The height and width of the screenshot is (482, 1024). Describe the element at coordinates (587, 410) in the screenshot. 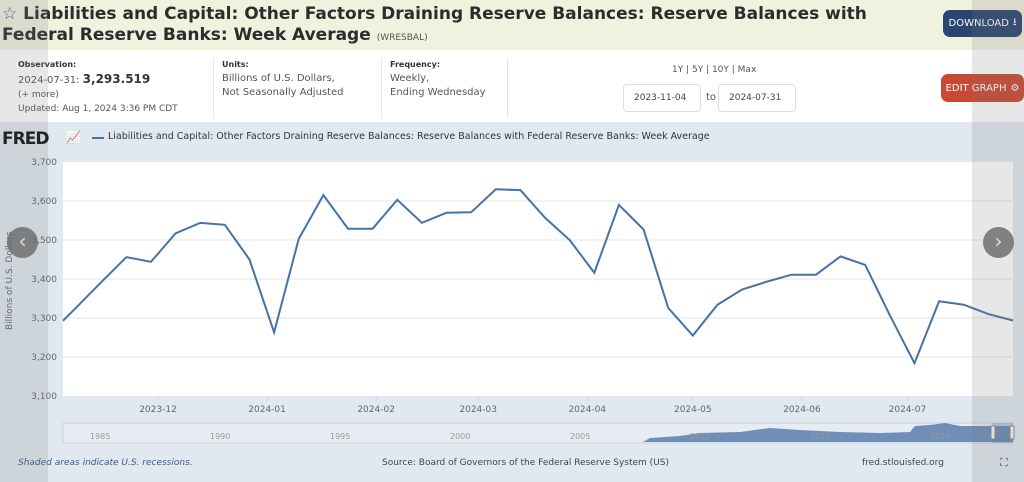

I see `x-tick-label: 2024-04` at that location.